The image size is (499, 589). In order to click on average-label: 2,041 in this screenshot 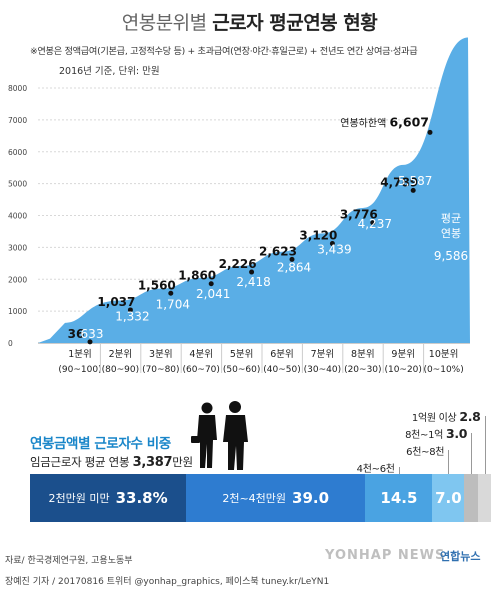, I will do `click(213, 294)`.